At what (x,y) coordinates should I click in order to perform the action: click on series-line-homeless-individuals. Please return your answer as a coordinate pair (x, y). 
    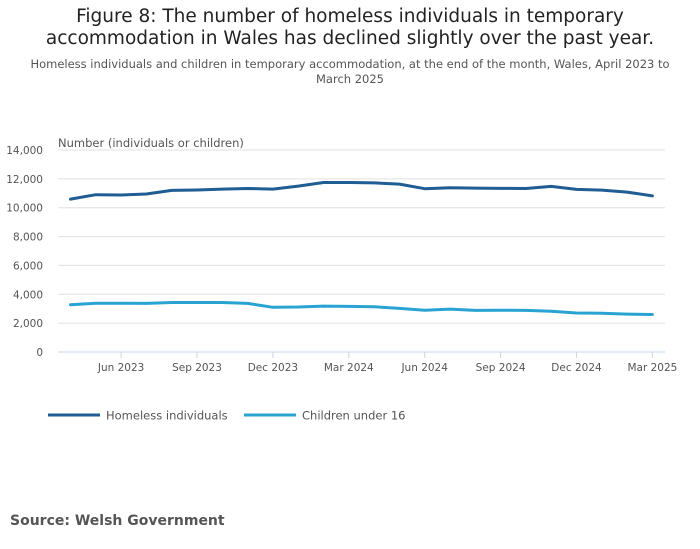
    Looking at the image, I should click on (361, 191).